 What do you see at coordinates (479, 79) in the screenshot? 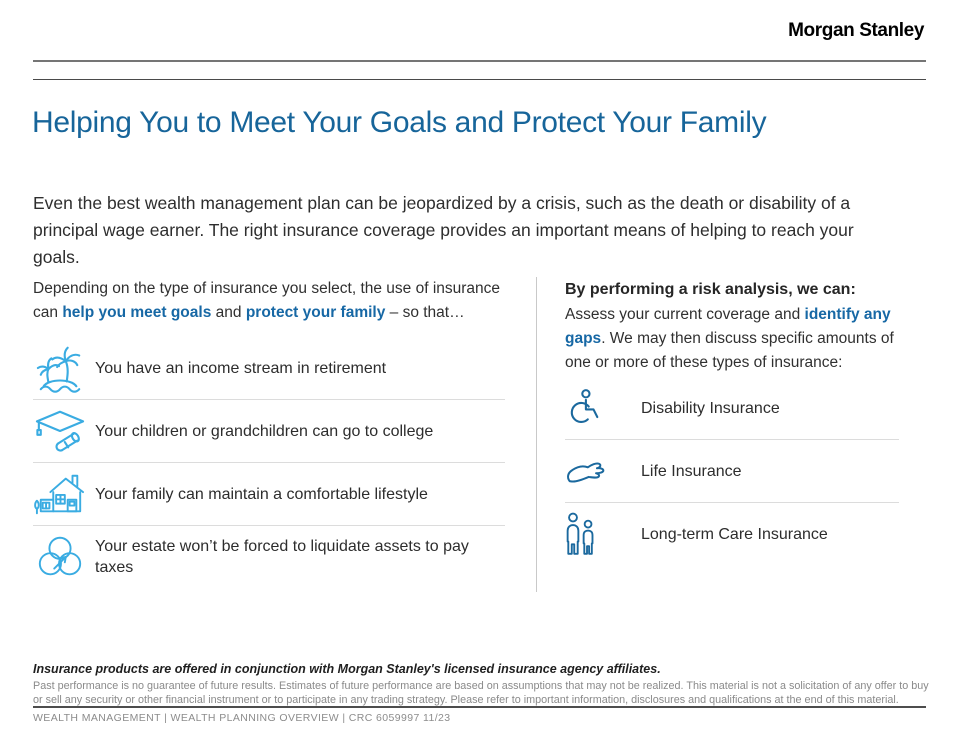
I see `header-rule-bottom` at bounding box center [479, 79].